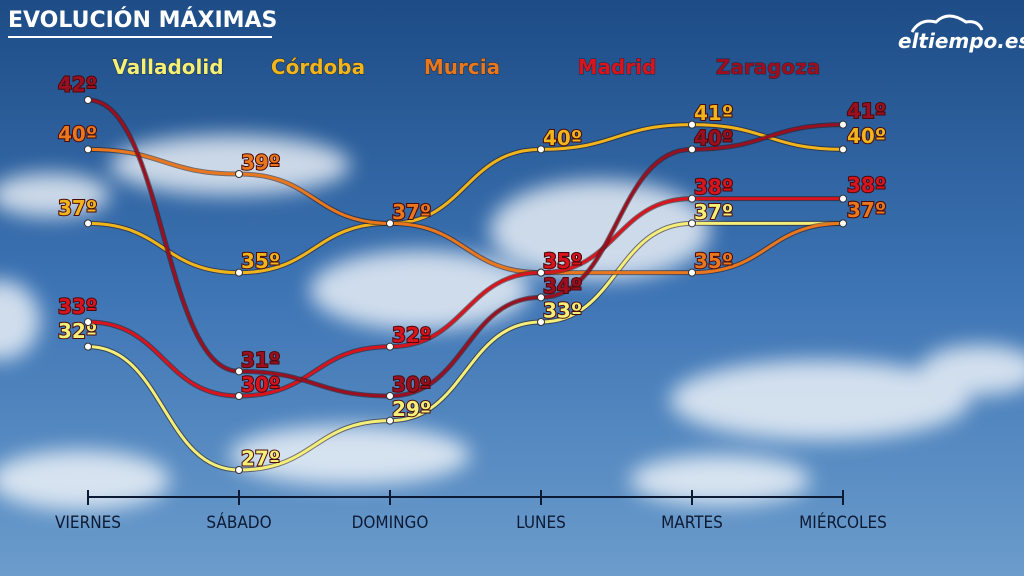 This screenshot has height=576, width=1024. Describe the element at coordinates (462, 67) in the screenshot. I see `legend-entry: Murcia` at that location.